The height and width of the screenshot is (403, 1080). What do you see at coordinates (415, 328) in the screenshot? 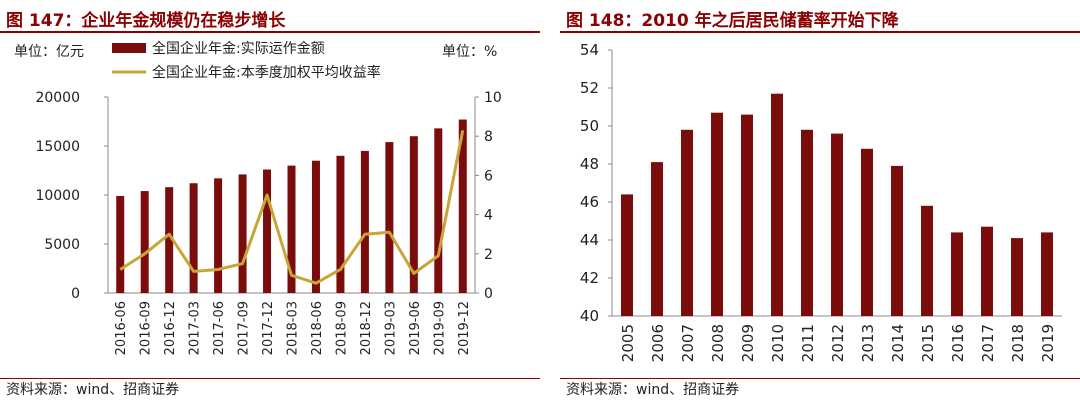
I see `x-tick-label: 2019-06` at bounding box center [415, 328].